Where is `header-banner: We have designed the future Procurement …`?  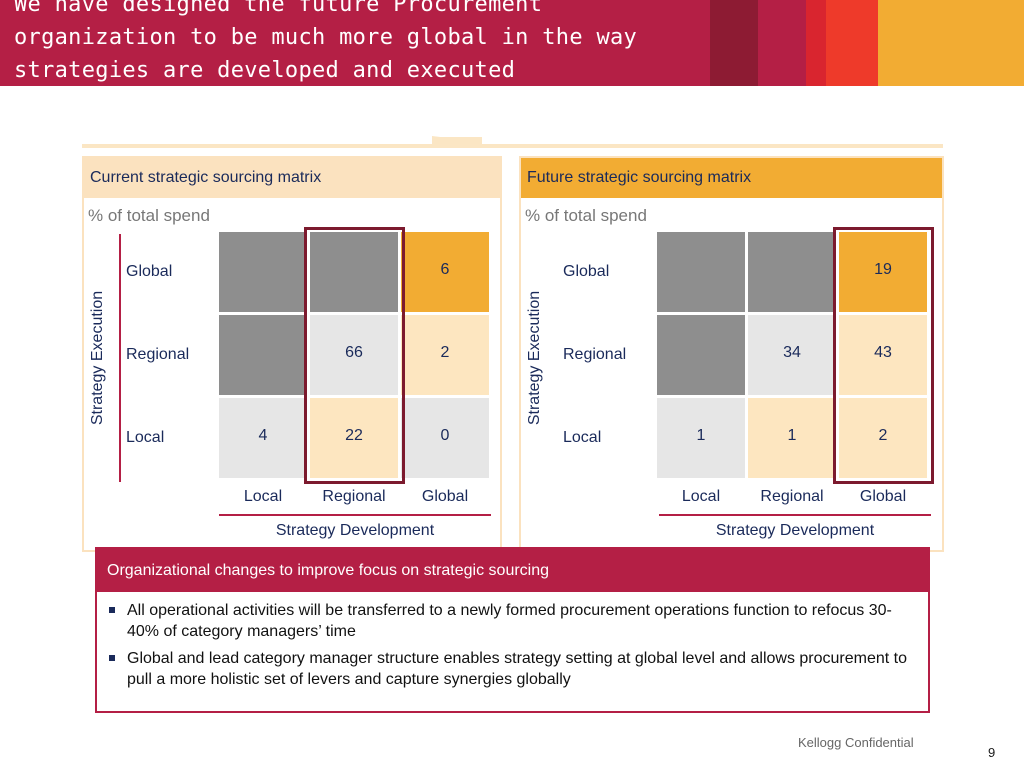
header-banner: We have designed the future Procurement … is located at coordinates (512, 43).